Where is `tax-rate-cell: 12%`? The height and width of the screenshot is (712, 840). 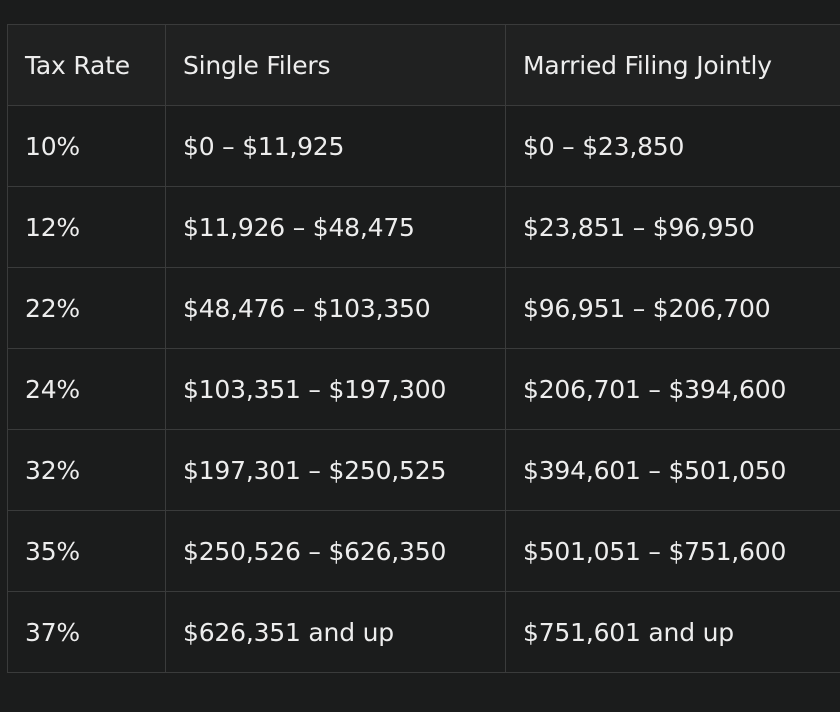
tax-rate-cell: 12% is located at coordinates (86, 227).